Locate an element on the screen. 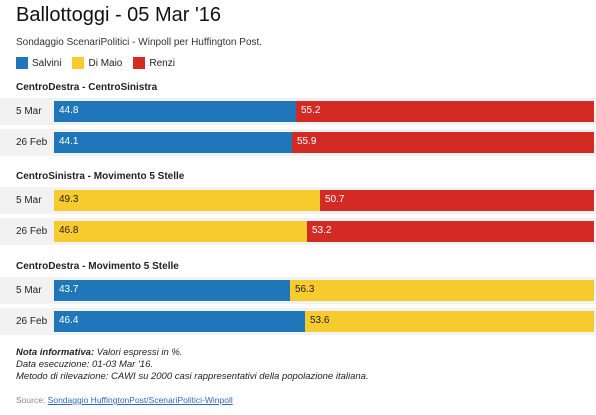 The width and height of the screenshot is (596, 415). stacked-bar: 46.8 53.2 is located at coordinates (324, 231).